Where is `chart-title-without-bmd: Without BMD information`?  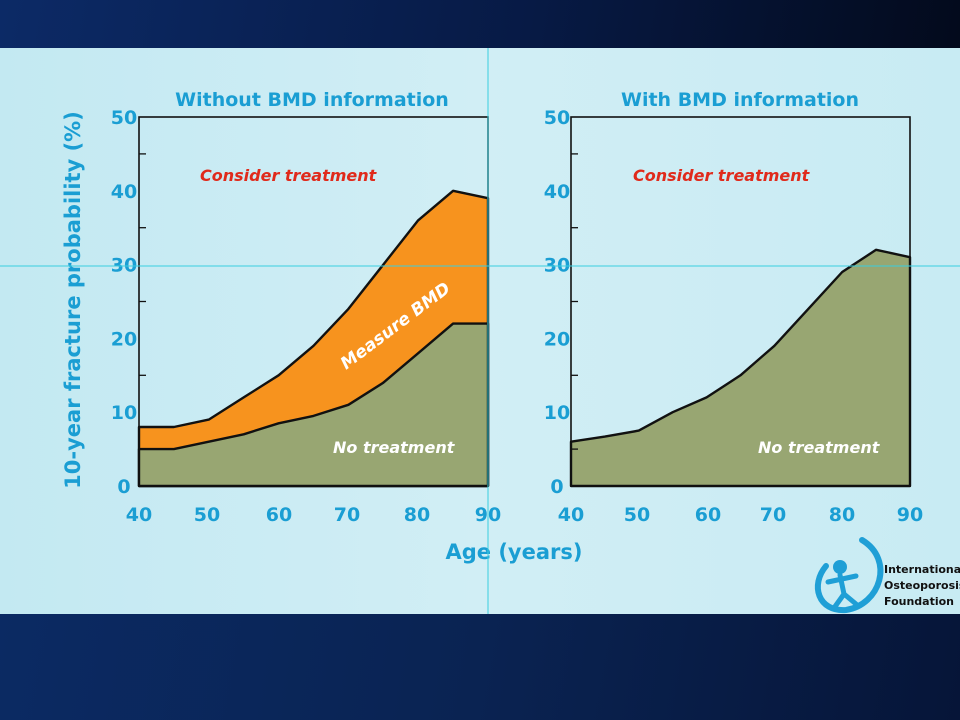 chart-title-without-bmd: Without BMD information is located at coordinates (312, 100).